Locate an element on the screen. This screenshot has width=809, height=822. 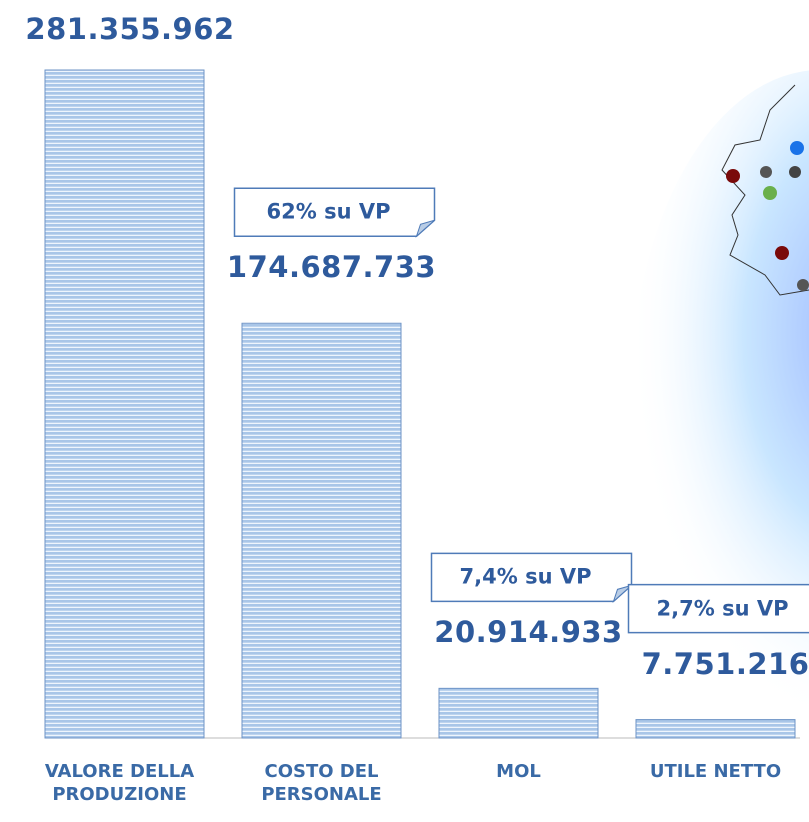
x-tick-label: VALORE DELLA PRODUZIONE is located at coordinates (119, 783).